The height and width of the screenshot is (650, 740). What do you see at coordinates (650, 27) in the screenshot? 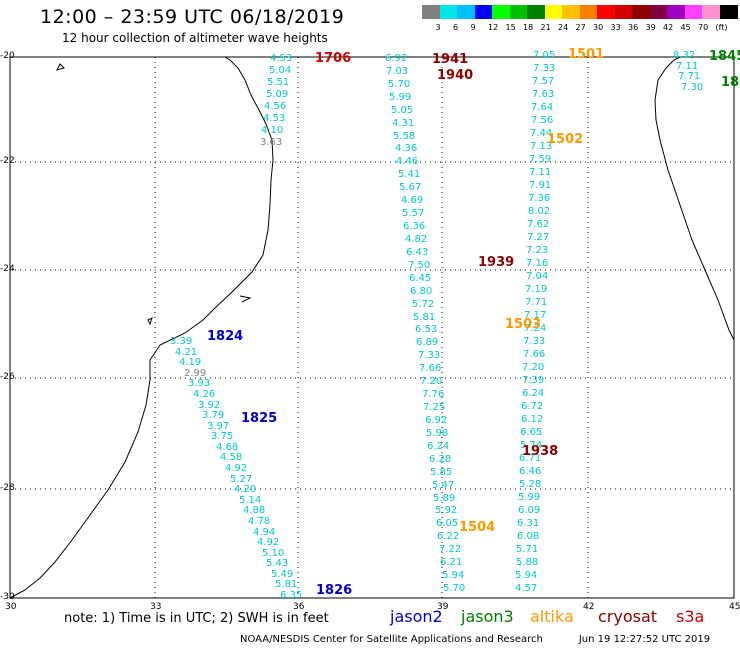
I see `scale-label: 39` at bounding box center [650, 27].